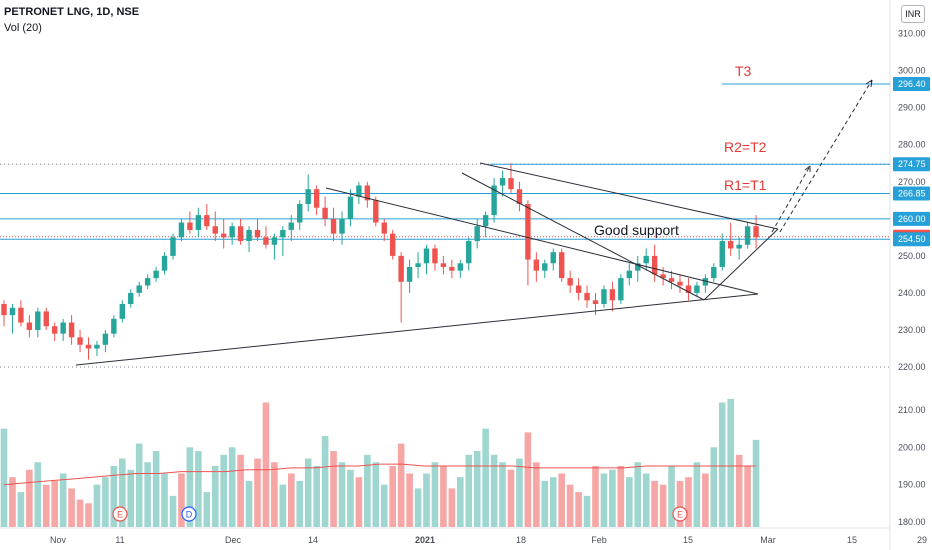 This screenshot has width=932, height=550. What do you see at coordinates (636, 230) in the screenshot?
I see `support-annotation: Good support` at bounding box center [636, 230].